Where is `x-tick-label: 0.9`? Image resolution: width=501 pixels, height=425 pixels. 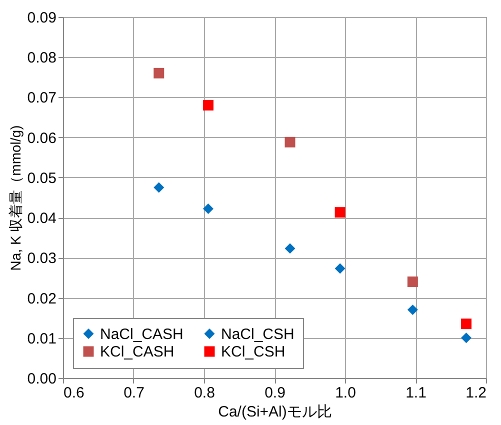
x-tick-label: 0.9 is located at coordinates (275, 393).